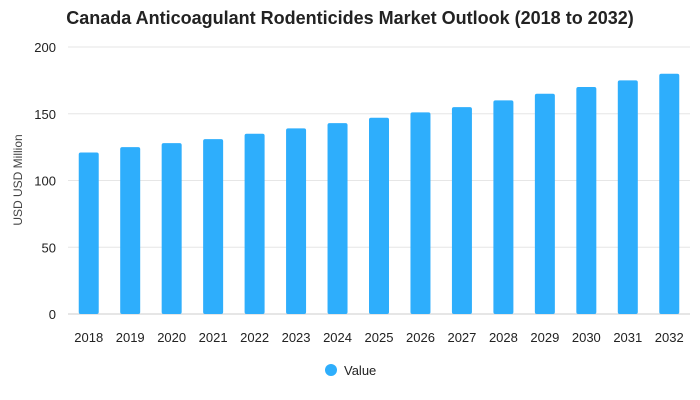  I want to click on bar-2032, so click(669, 193).